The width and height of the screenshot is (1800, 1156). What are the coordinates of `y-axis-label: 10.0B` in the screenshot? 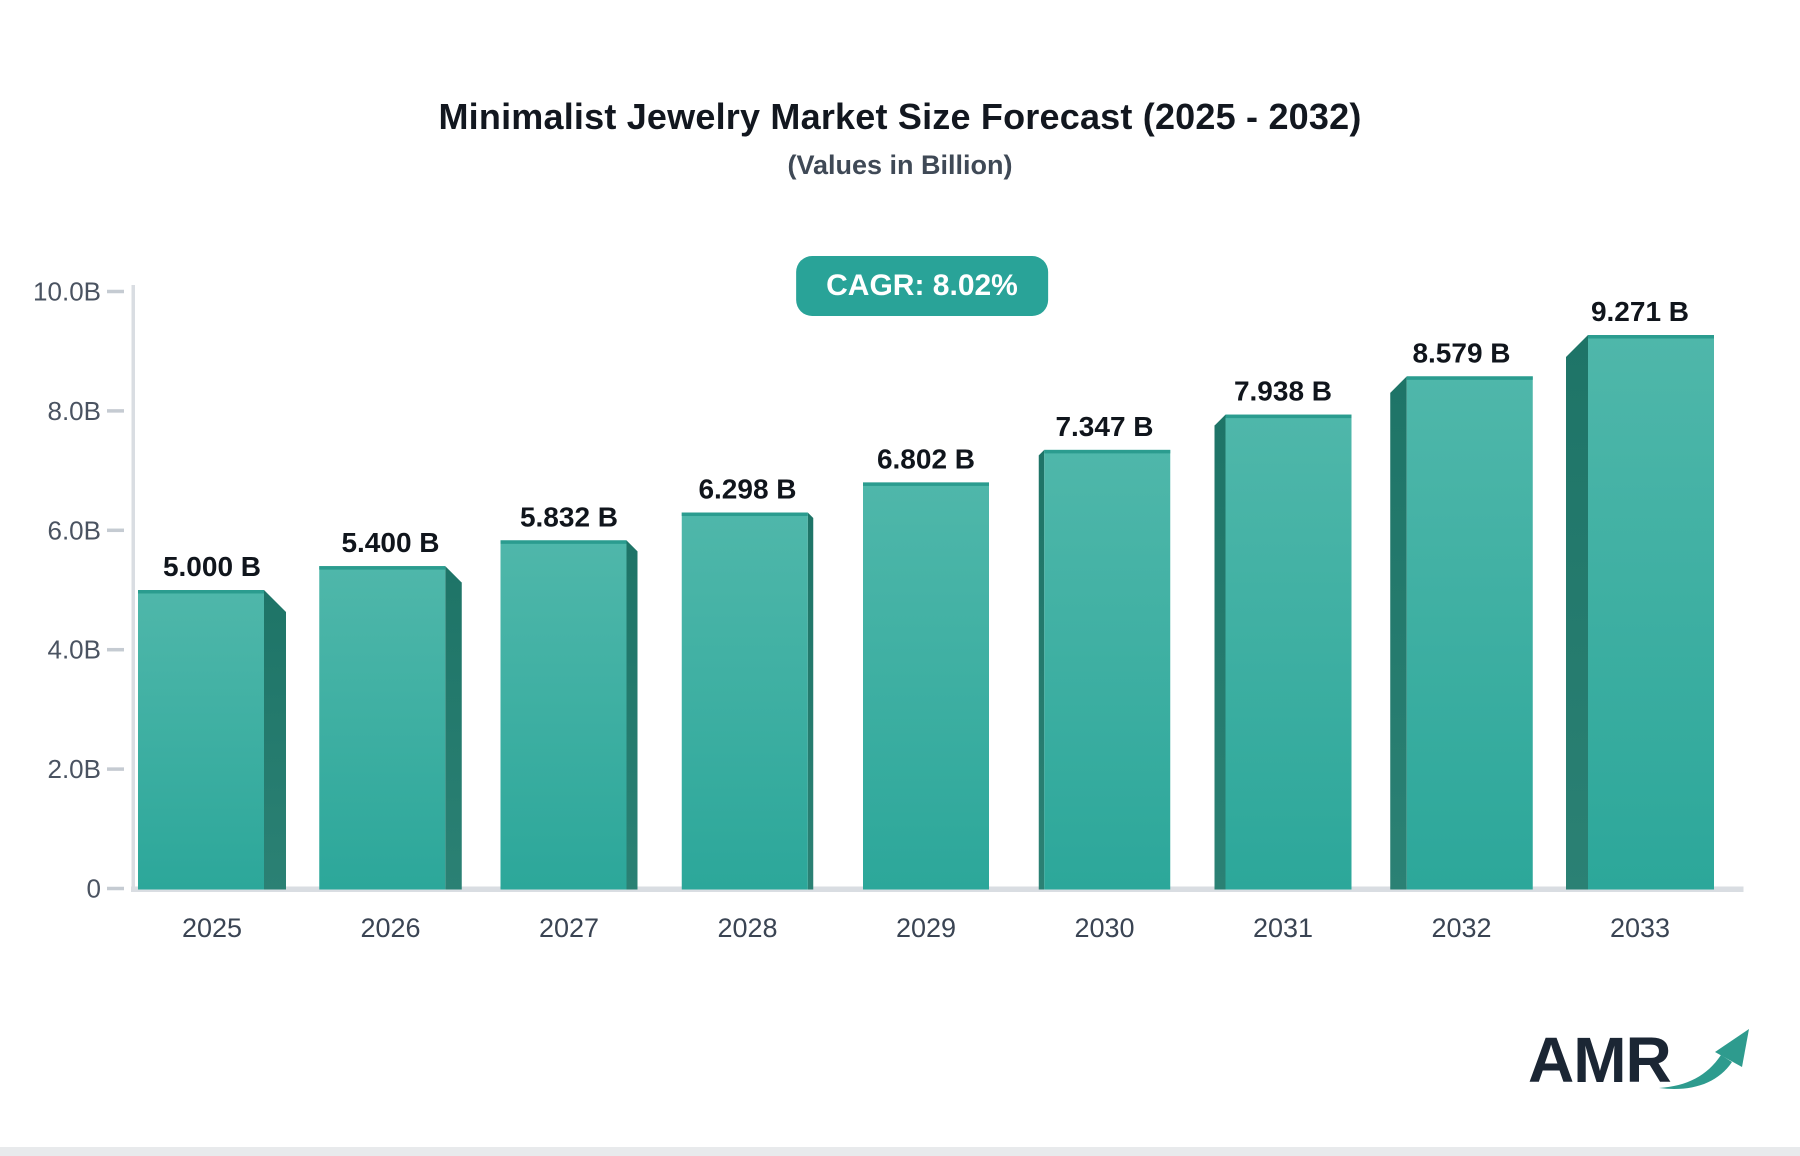 It's located at (67, 292).